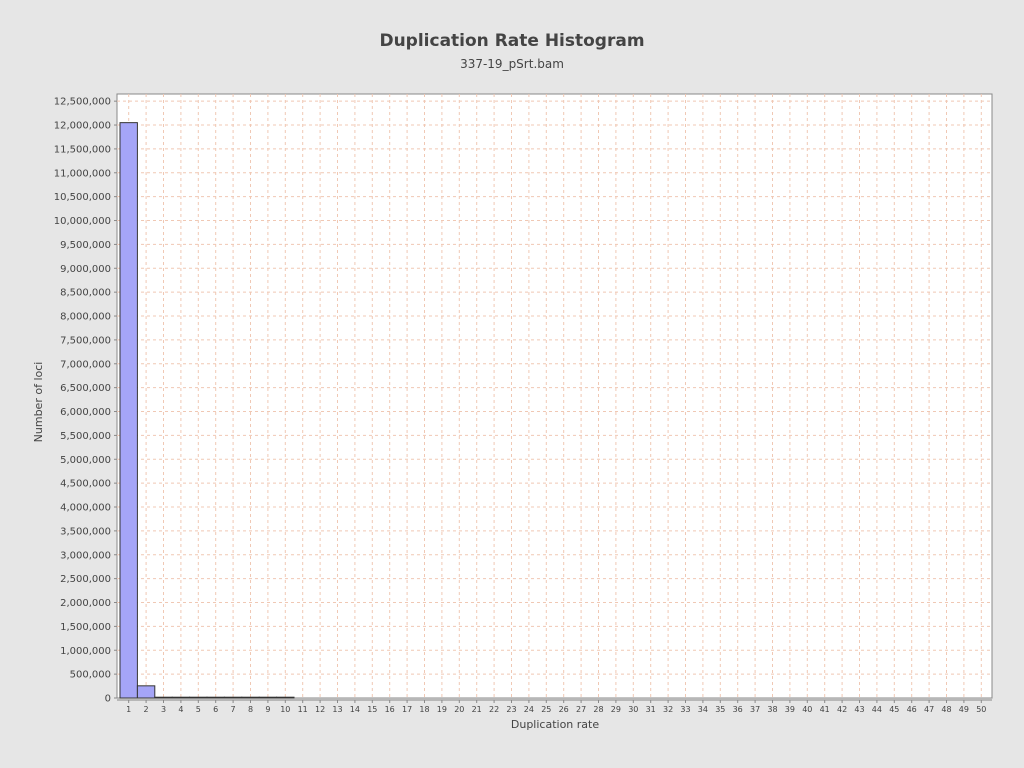 The width and height of the screenshot is (1024, 768). Describe the element at coordinates (85, 555) in the screenshot. I see `y-tick-label: 3,000,000` at that location.